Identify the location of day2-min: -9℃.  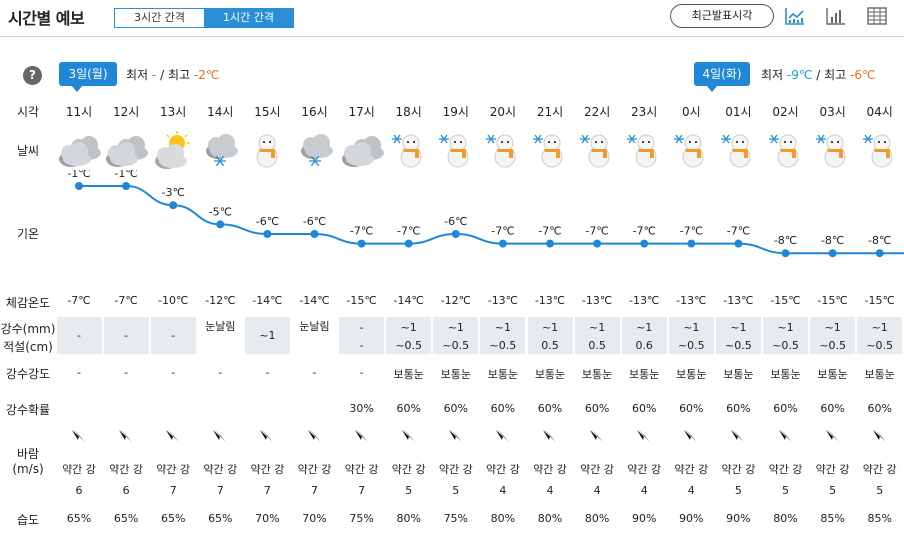
(799, 75).